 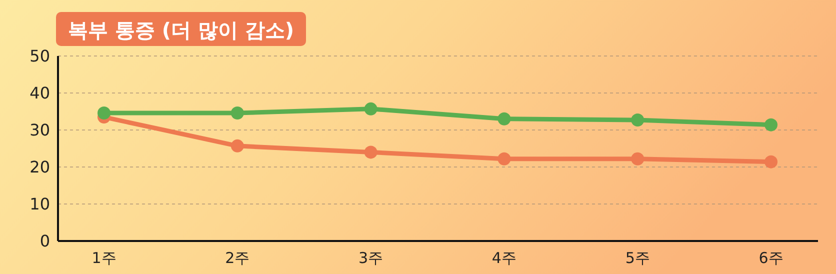 I want to click on y-tick-label: 30, so click(x=40, y=130).